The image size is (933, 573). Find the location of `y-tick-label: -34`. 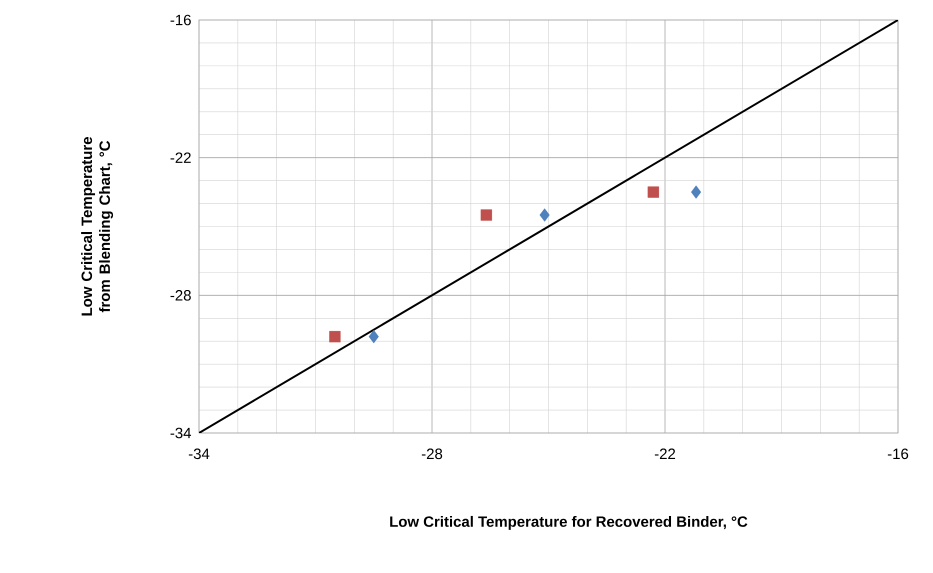

y-tick-label: -34 is located at coordinates (181, 433).